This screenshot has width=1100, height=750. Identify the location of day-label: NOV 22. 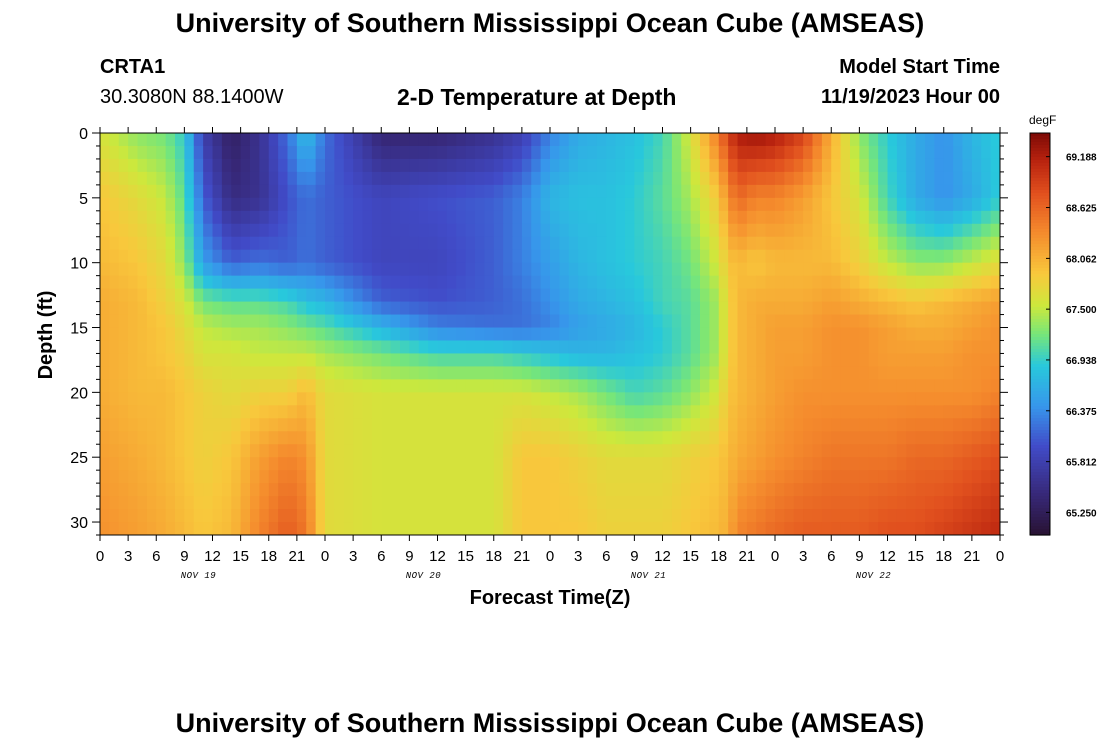
(874, 576).